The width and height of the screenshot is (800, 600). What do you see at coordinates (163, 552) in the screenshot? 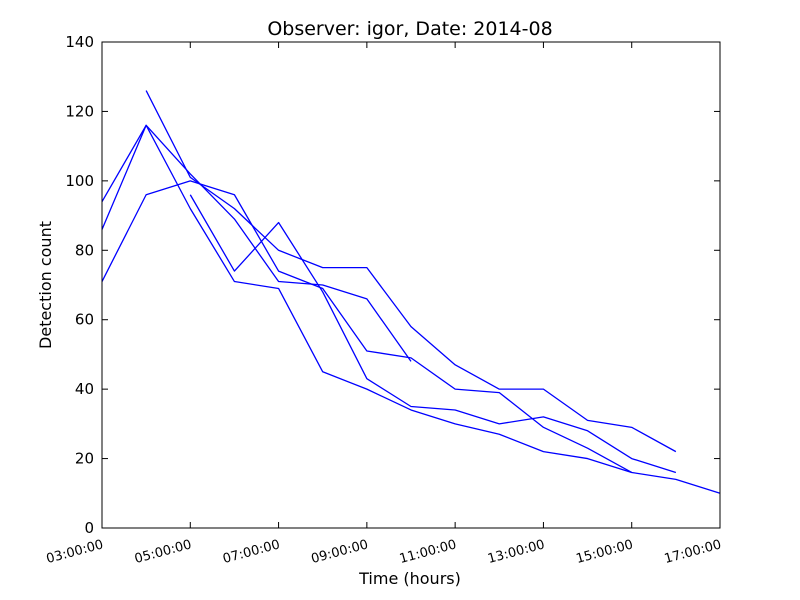
I see `x-tick-label: 05:00:00` at bounding box center [163, 552].